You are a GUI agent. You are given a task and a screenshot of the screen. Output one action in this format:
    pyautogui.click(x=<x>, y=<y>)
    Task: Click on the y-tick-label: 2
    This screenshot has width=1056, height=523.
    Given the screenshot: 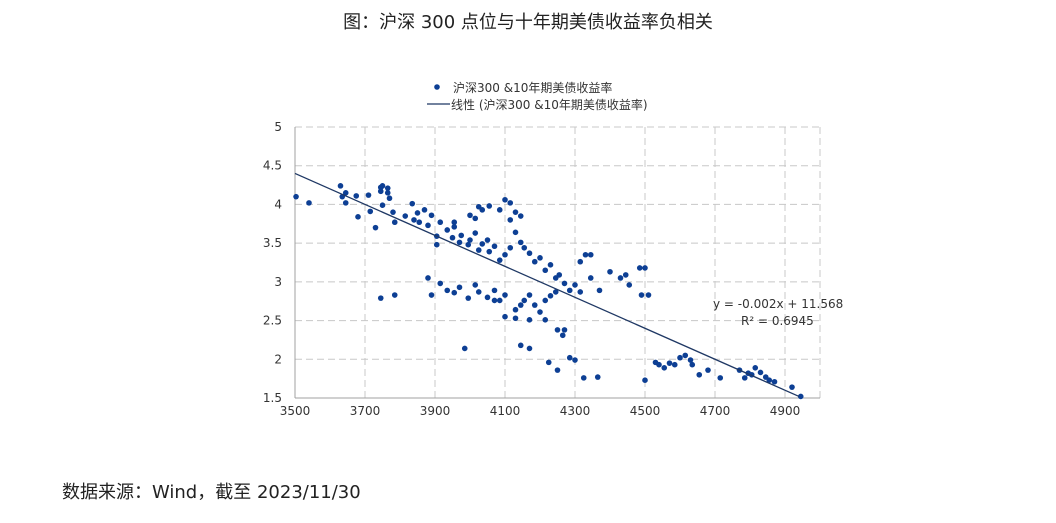 What is the action you would take?
    pyautogui.click(x=278, y=359)
    